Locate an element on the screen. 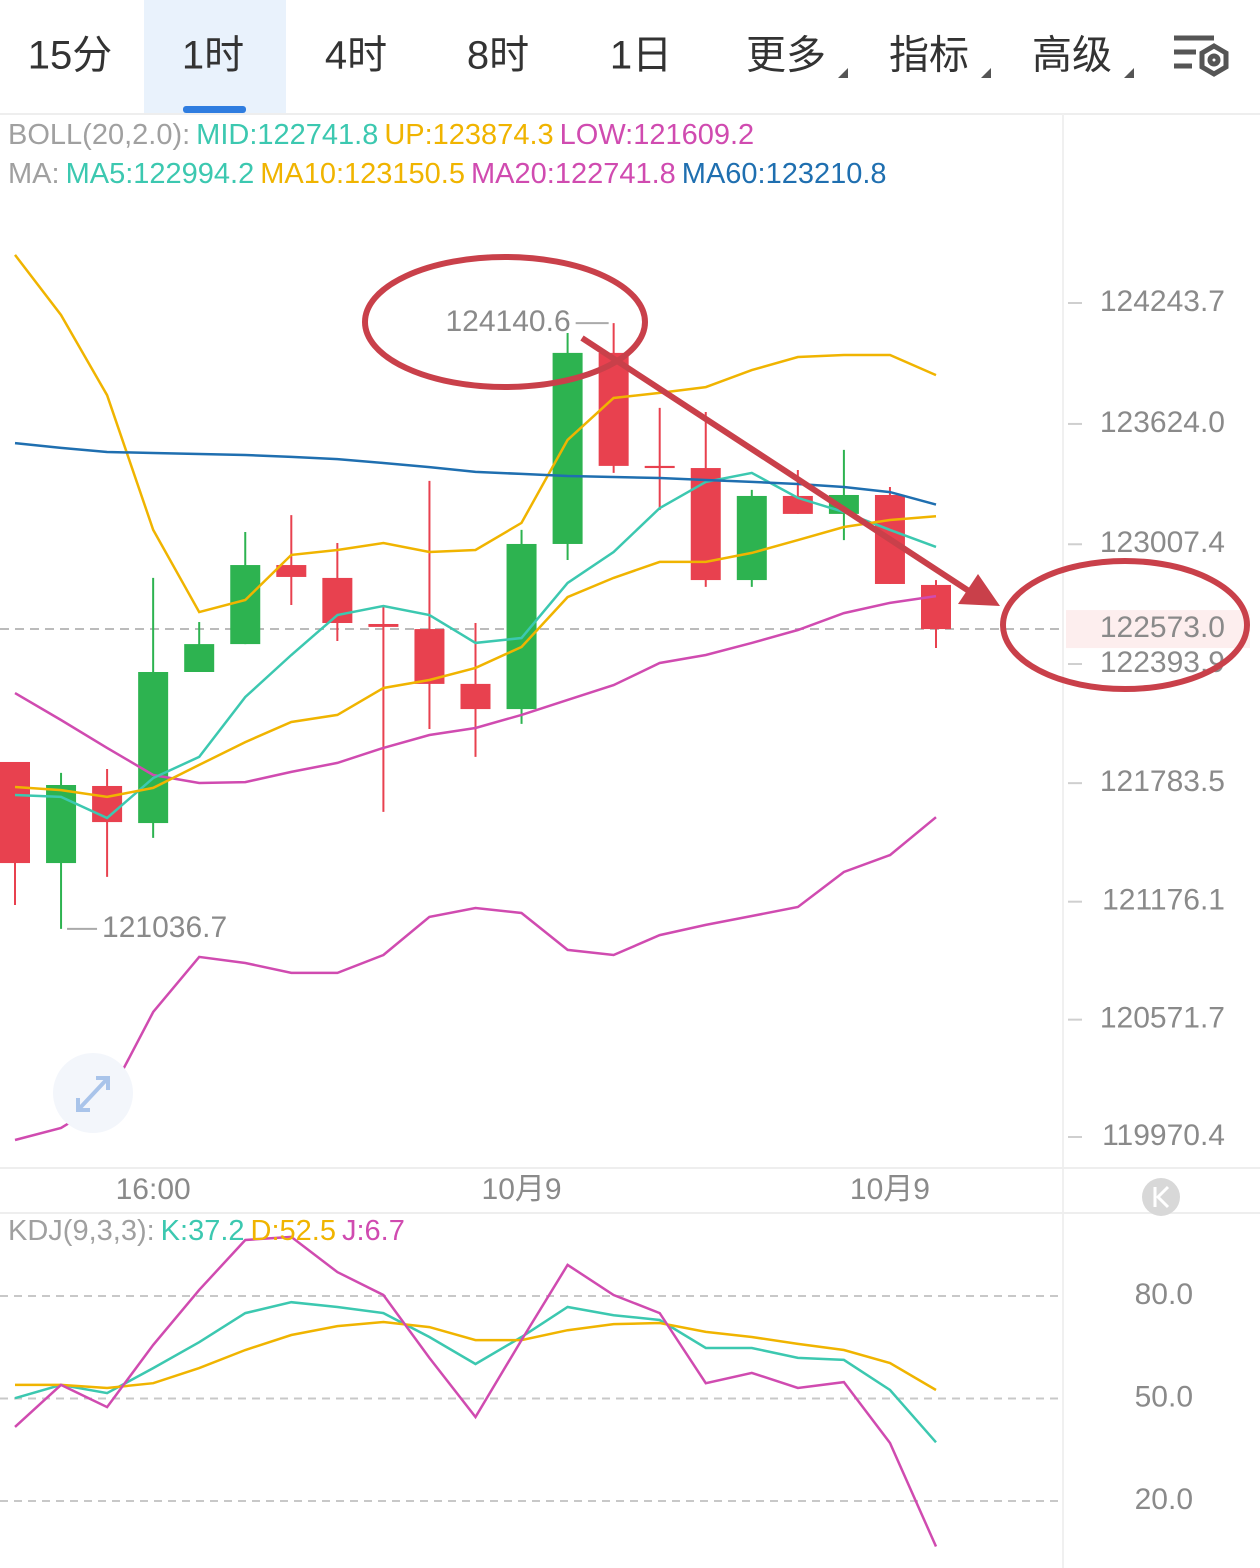  tab: 1日 is located at coordinates (641, 56).